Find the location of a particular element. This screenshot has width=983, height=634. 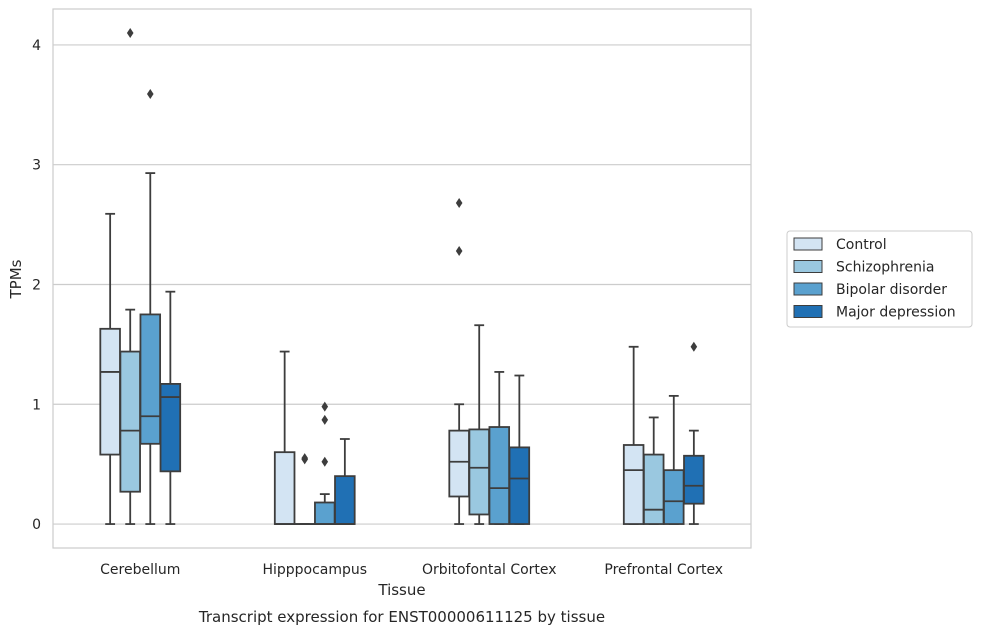

y-tick-label: 2 is located at coordinates (36, 285).